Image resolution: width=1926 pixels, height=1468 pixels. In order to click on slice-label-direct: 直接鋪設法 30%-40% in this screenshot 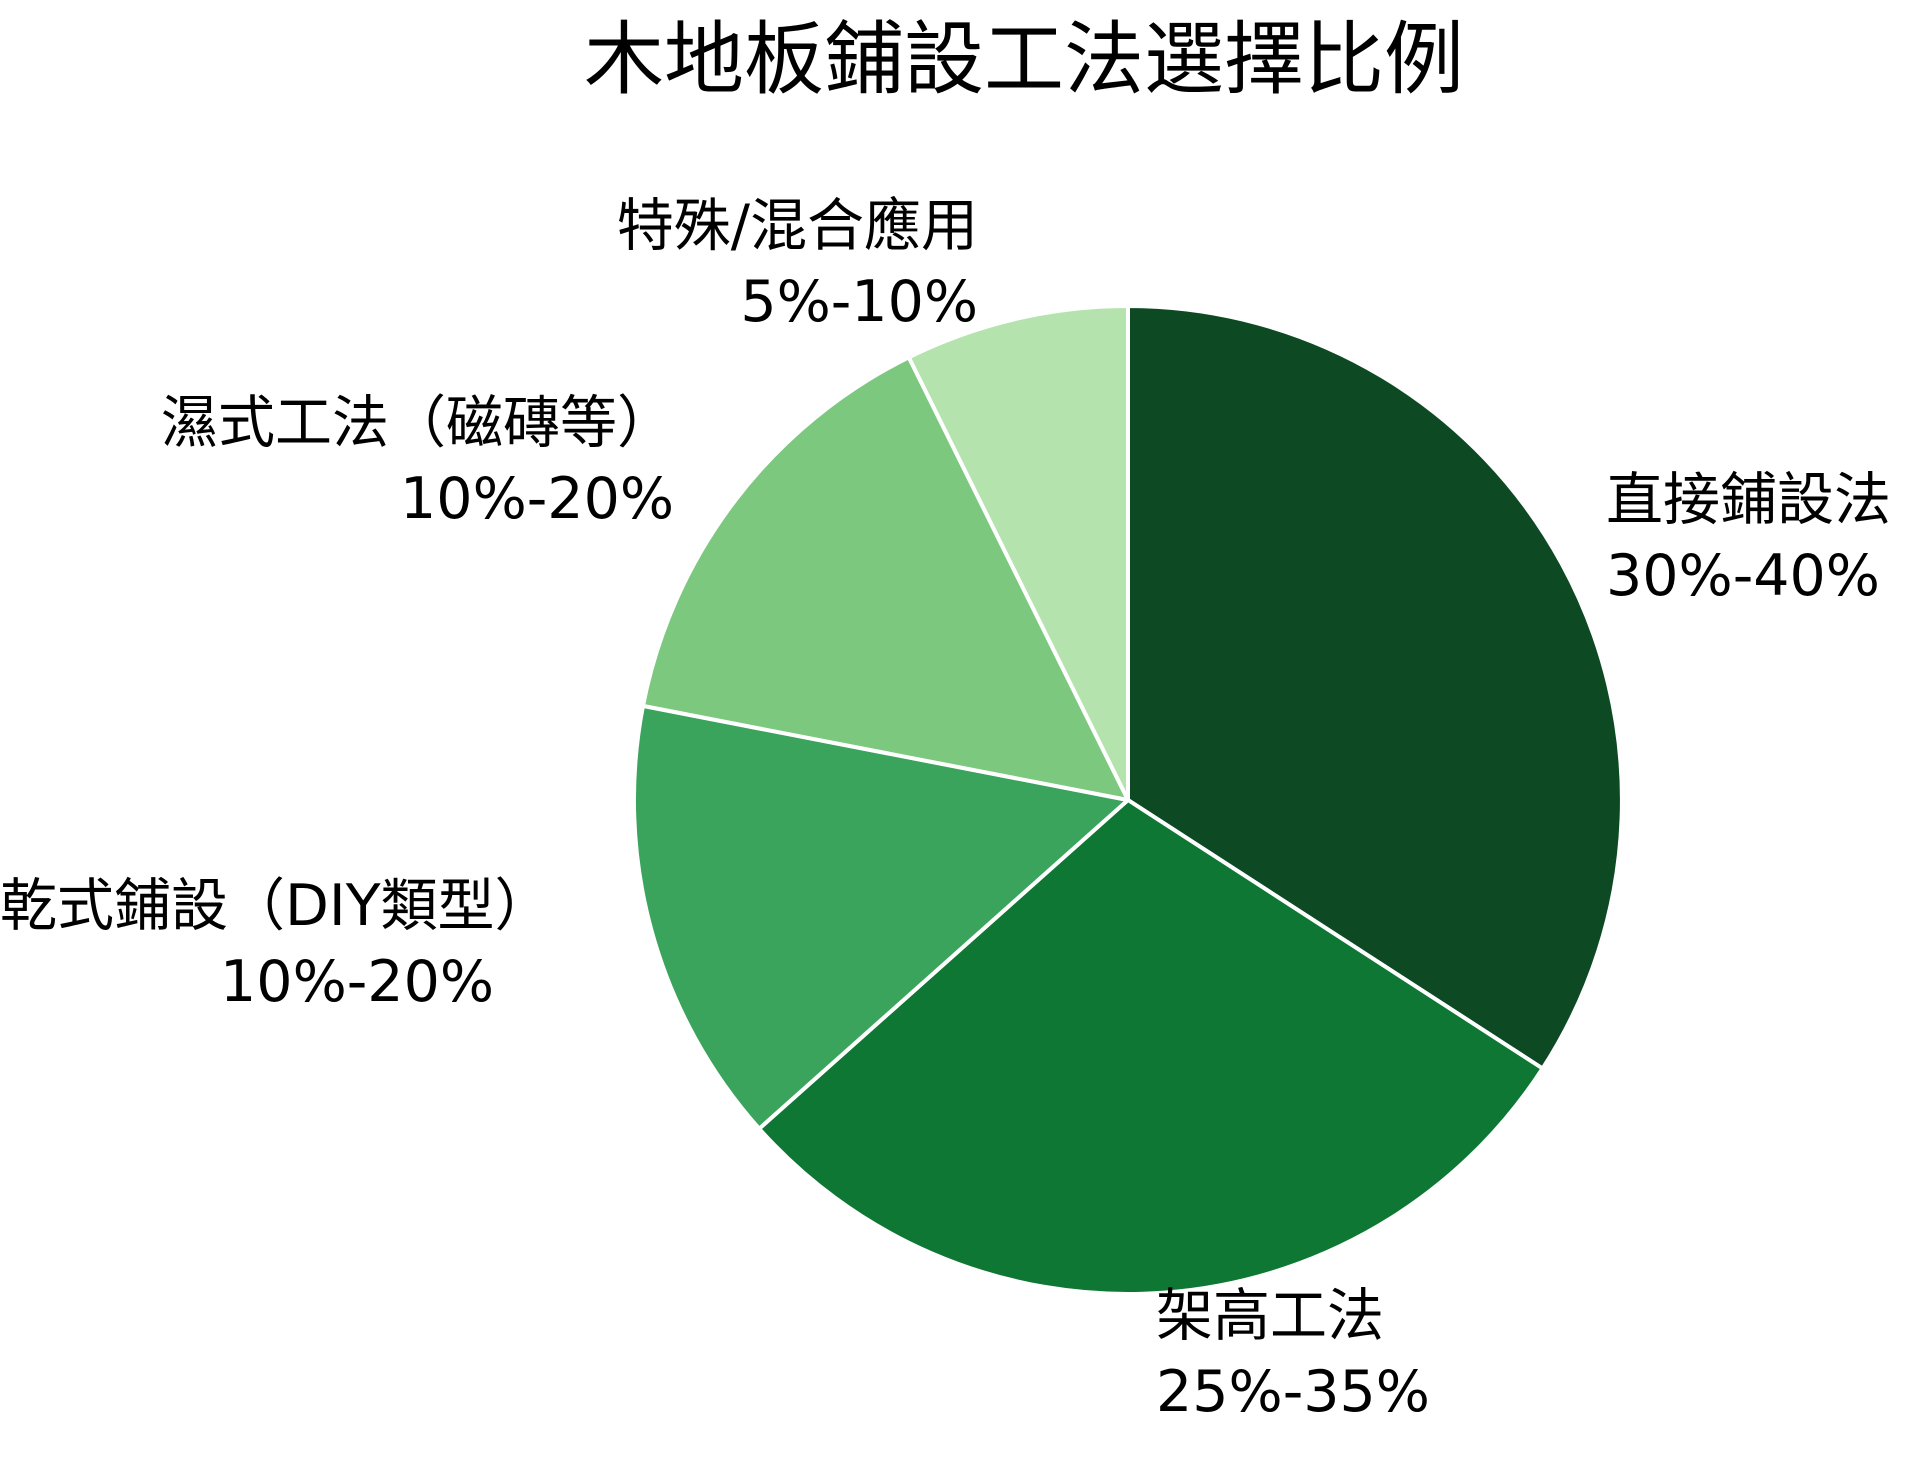, I will do `click(1748, 538)`.